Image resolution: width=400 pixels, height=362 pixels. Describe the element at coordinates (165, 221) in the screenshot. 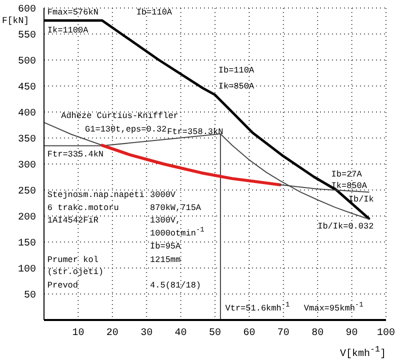

I see `annotation: 1300V,` at that location.